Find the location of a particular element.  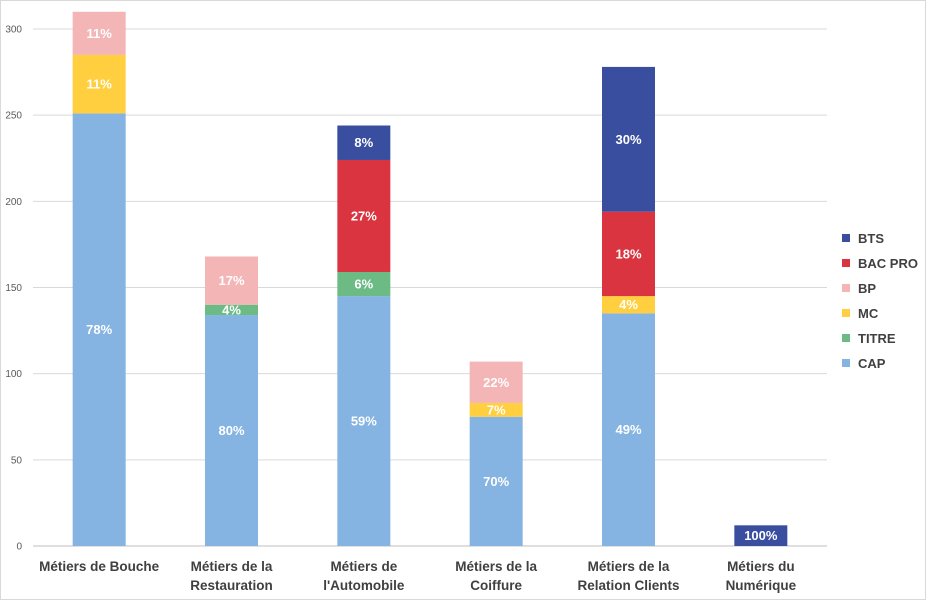

data-label: 7% is located at coordinates (496, 409).